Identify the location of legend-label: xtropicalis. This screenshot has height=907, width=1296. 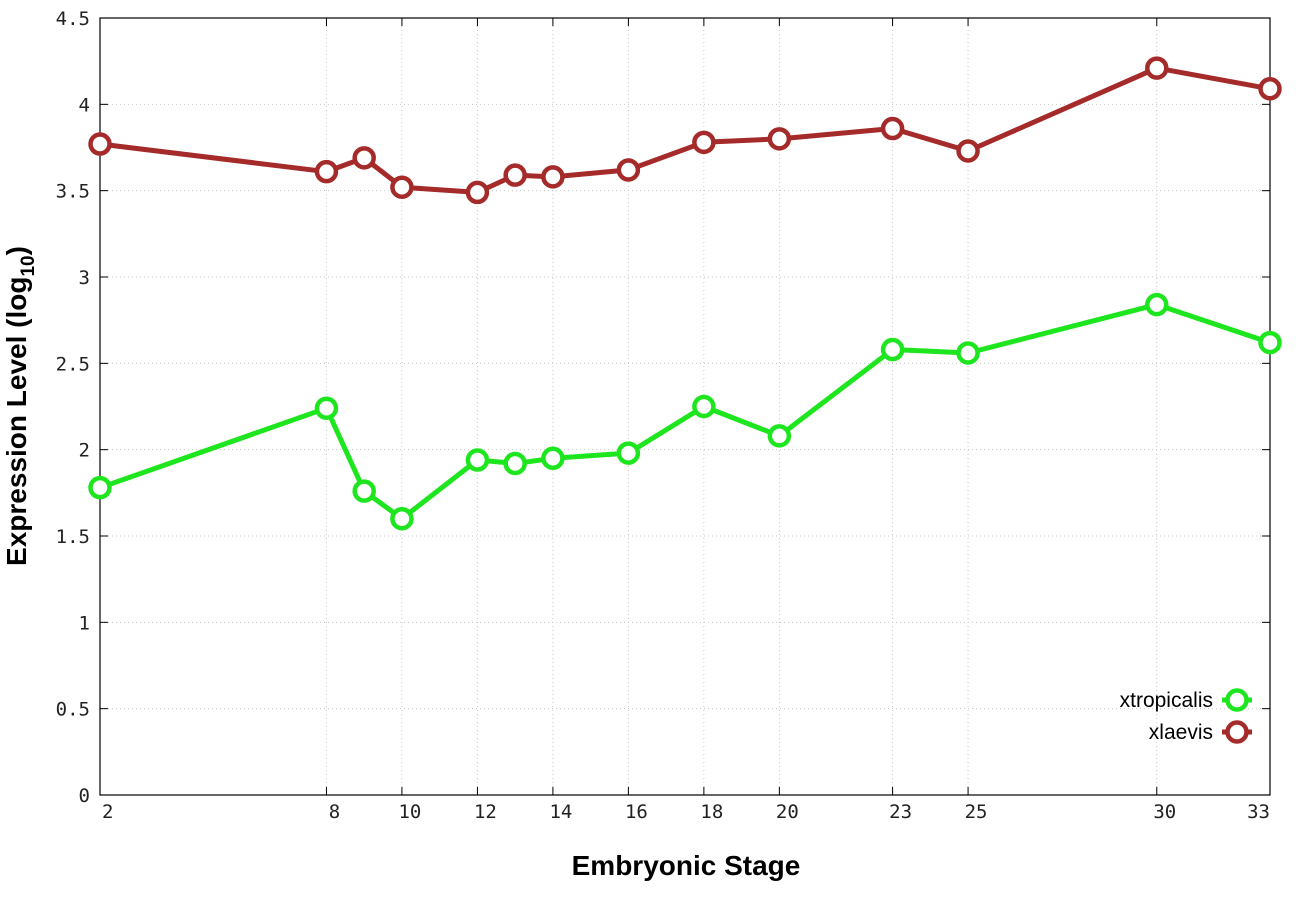
(1166, 700).